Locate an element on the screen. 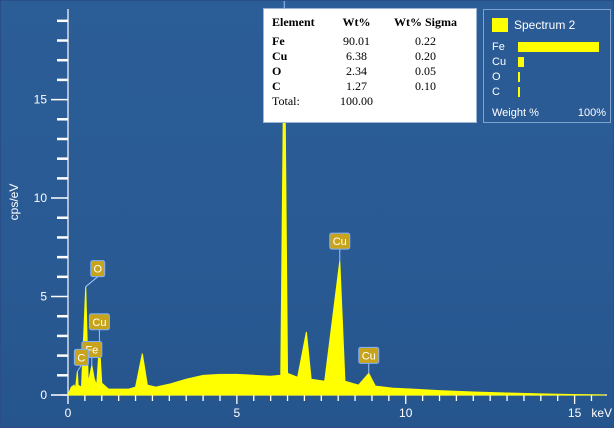 The image size is (614, 428). weight-axis-max: 100% is located at coordinates (591, 113).